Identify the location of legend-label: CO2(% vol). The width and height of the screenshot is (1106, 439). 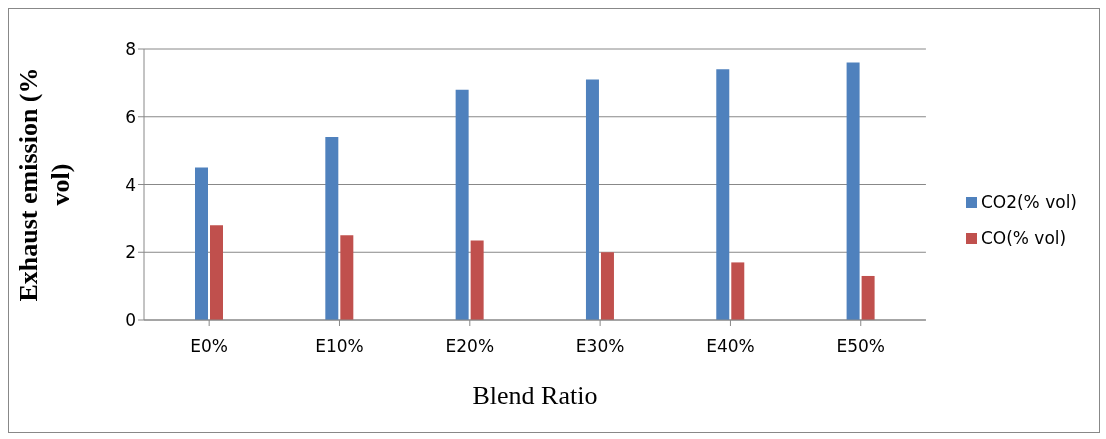
(1028, 201).